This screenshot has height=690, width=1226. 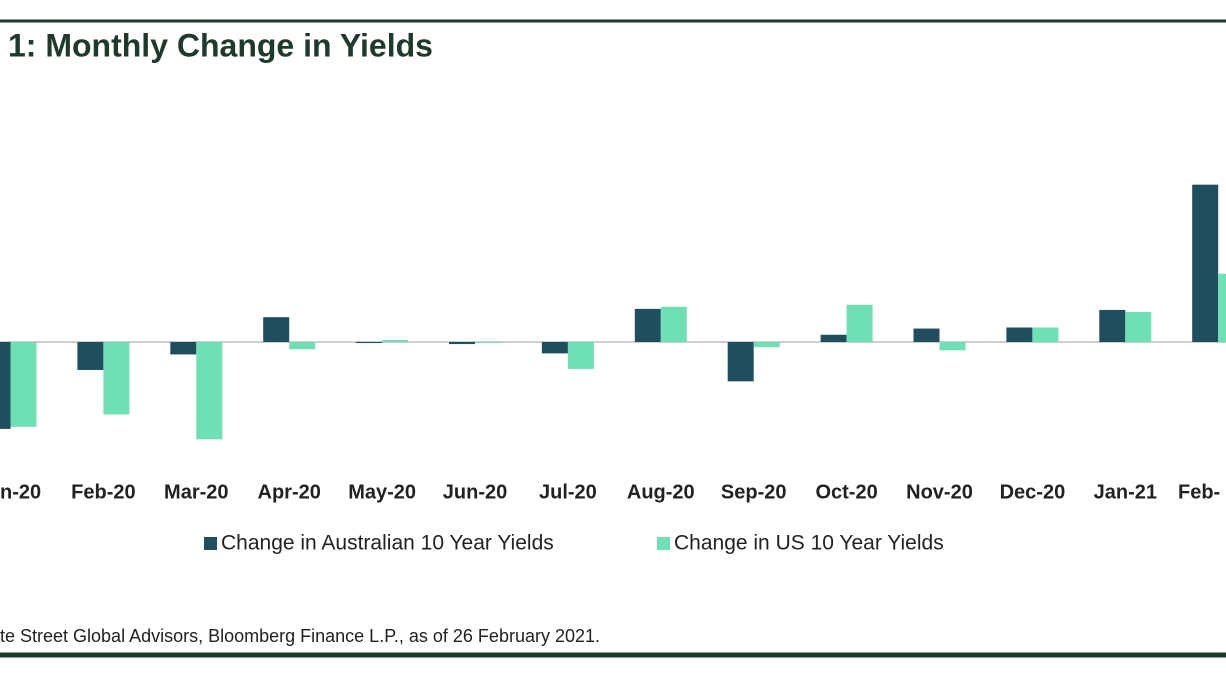 I want to click on x-tick-label: Feb-20, so click(x=103, y=492).